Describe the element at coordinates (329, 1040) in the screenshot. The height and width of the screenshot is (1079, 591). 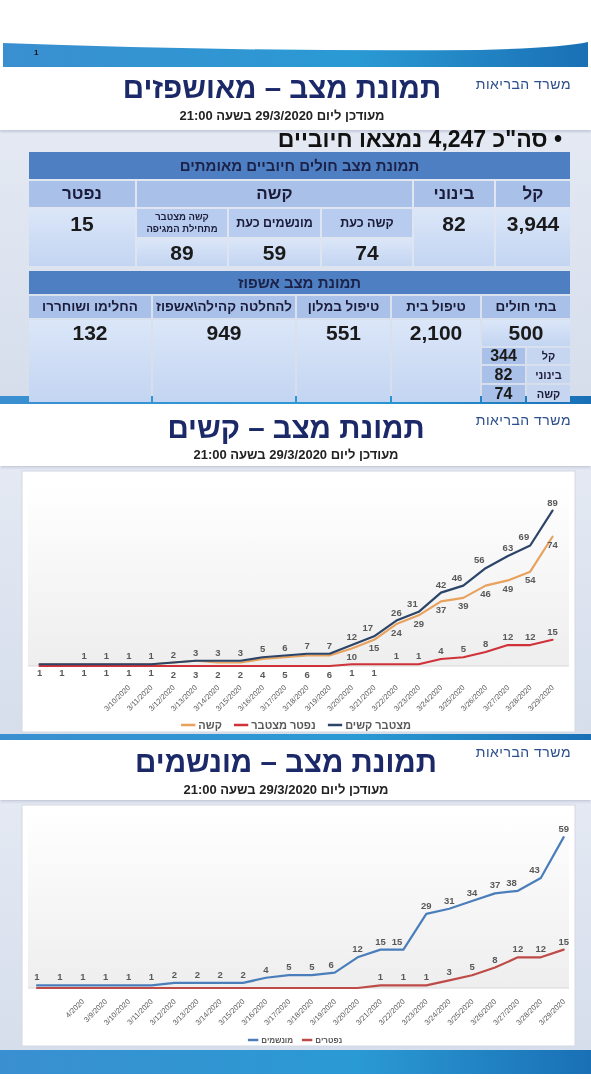
I see `legend-label: נפטרים` at that location.